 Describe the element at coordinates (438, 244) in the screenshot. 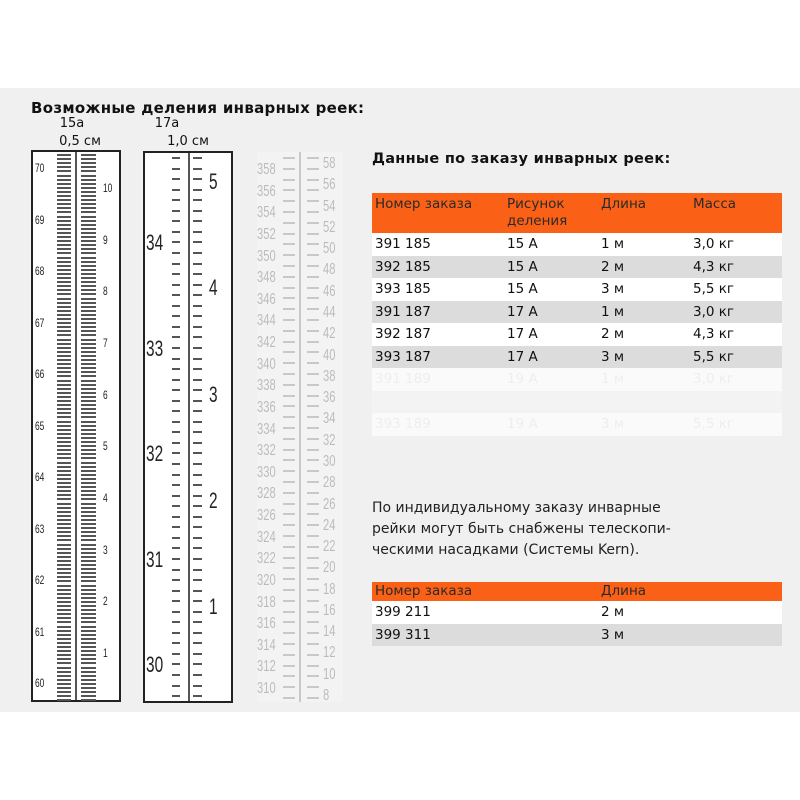

I see `table-cell: 391 185` at that location.